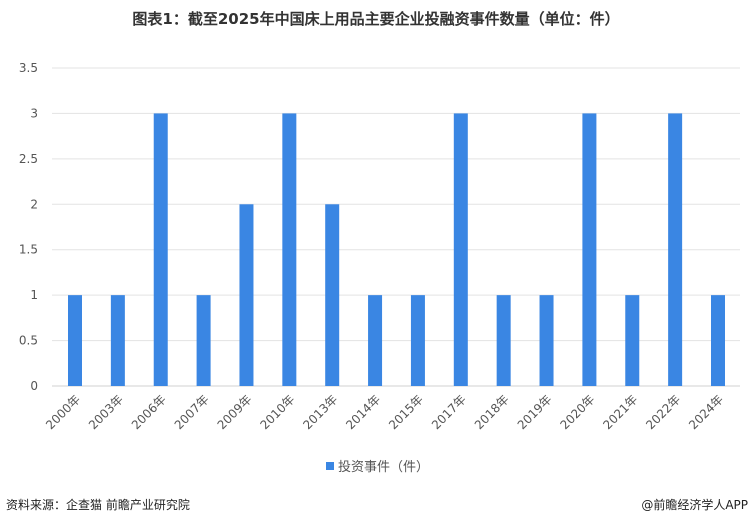 The image size is (752, 525). What do you see at coordinates (149, 412) in the screenshot?
I see `x-tick-label: 2006年` at bounding box center [149, 412].